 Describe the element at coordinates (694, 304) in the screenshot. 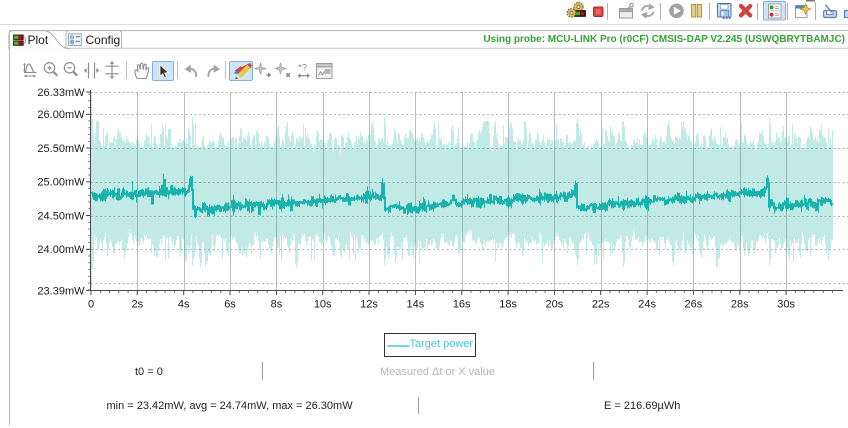

I see `svg-text: 26s` at that location.